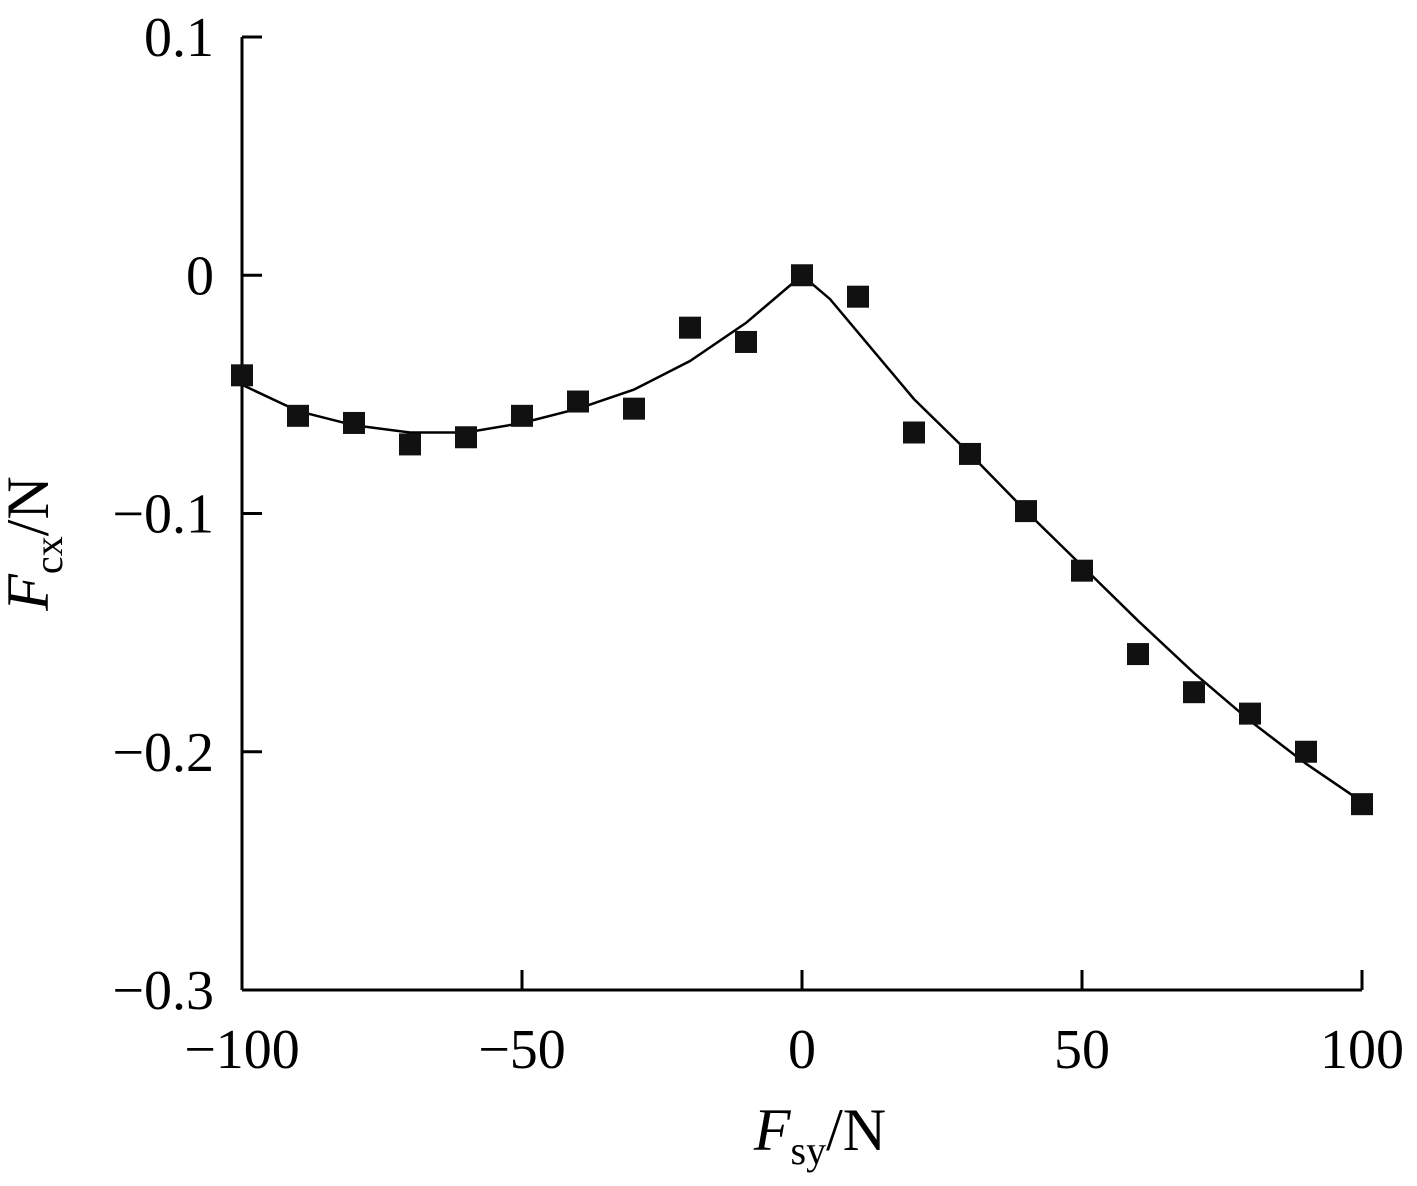 The width and height of the screenshot is (1417, 1186). Describe the element at coordinates (200, 276) in the screenshot. I see `y-tick-label: 0` at that location.